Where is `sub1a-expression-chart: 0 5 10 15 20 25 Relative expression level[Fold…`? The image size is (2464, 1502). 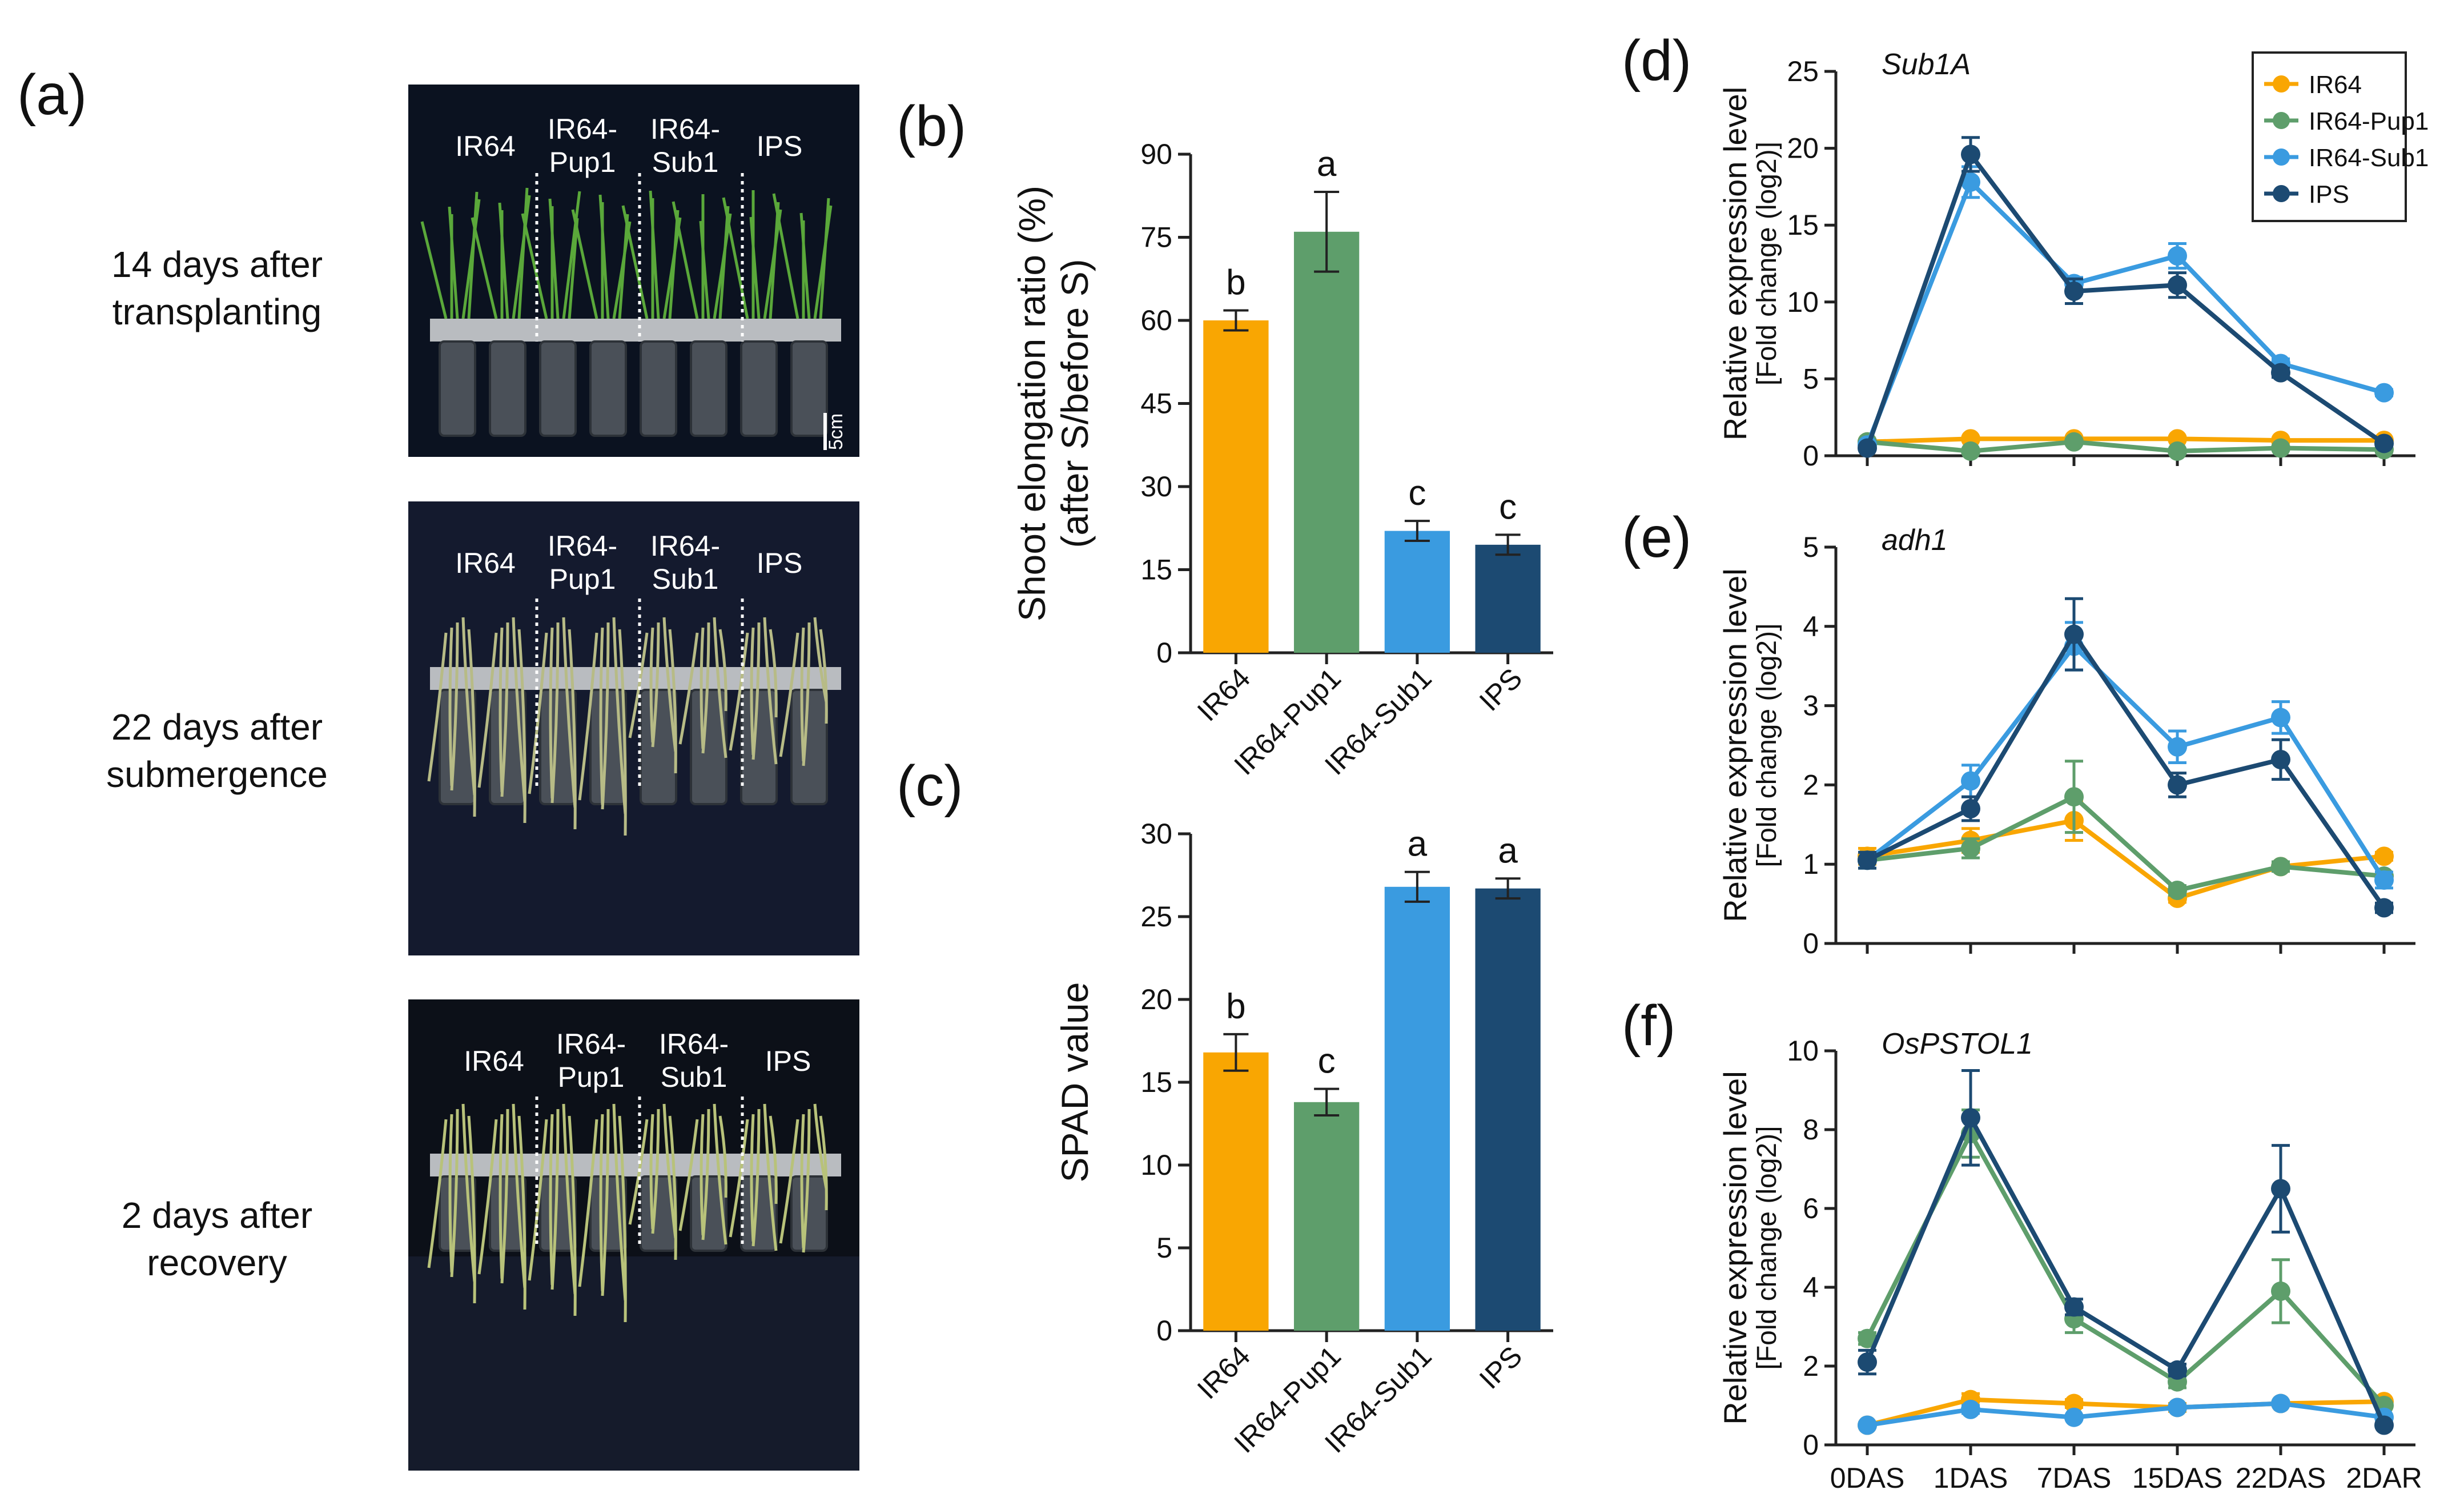 sub1a-expression-chart: 0 5 10 15 20 25 Relative expression level[Fold… is located at coordinates (2066, 260).